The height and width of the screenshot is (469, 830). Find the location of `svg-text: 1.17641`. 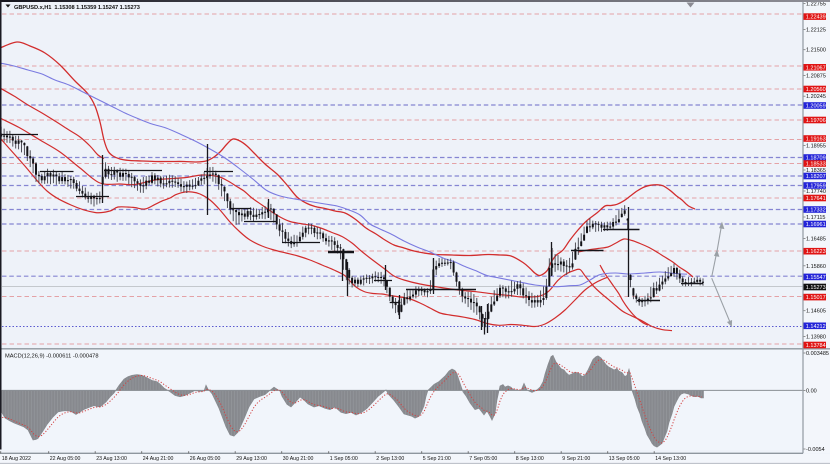

svg-text: 1.17641 is located at coordinates (816, 199).